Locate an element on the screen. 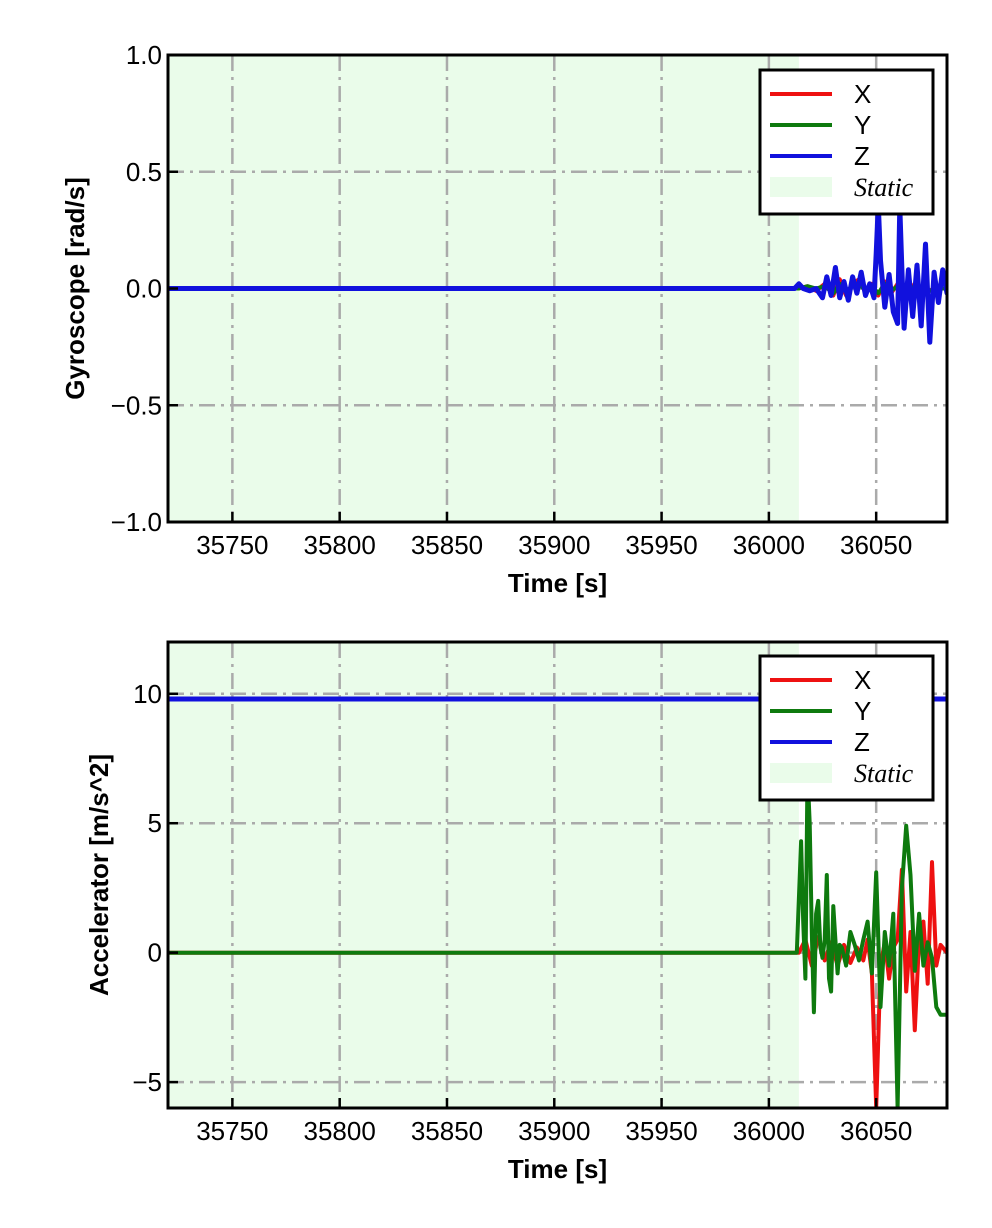 This screenshot has width=992, height=1228. y-tick-label: −1.0 is located at coordinates (136, 522).